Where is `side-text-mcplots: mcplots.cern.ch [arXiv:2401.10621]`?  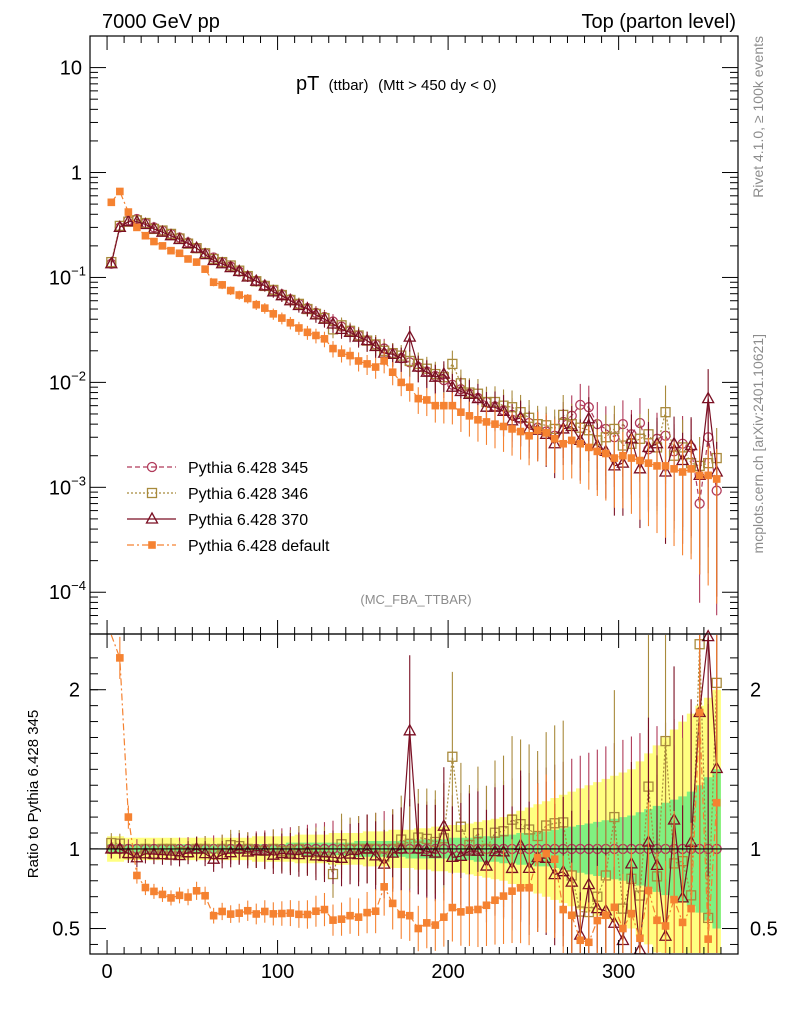 side-text-mcplots: mcplots.cern.ch [arXiv:2401.10621] is located at coordinates (758, 443).